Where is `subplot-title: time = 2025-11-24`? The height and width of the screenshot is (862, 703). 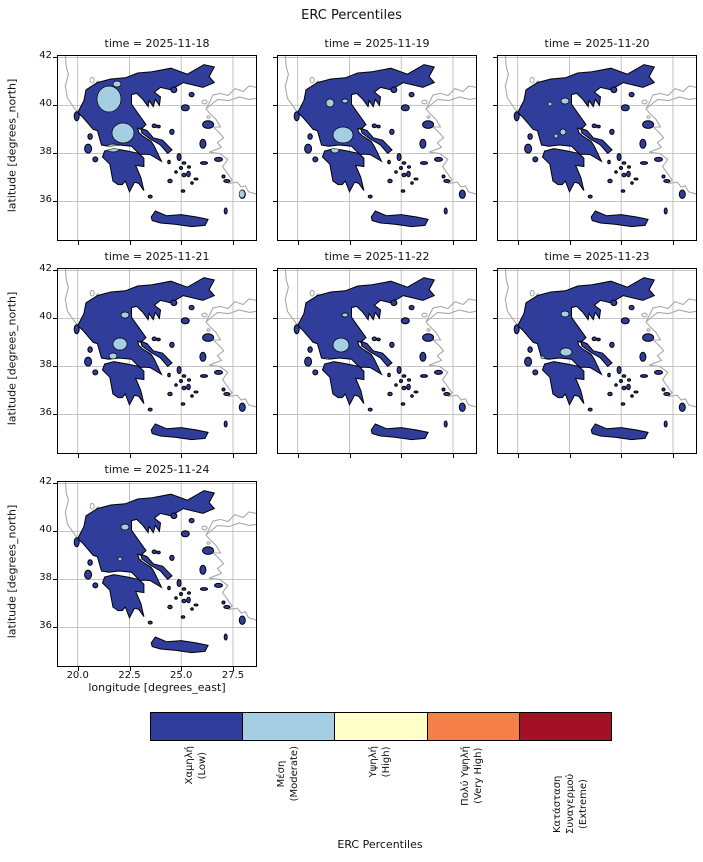
subplot-title: time = 2025-11-24 is located at coordinates (157, 469).